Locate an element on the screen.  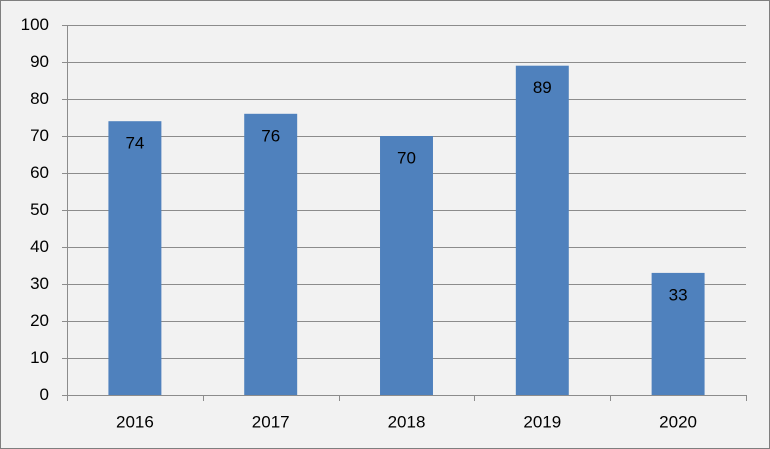
y-tick-label: 50 is located at coordinates (39, 209).